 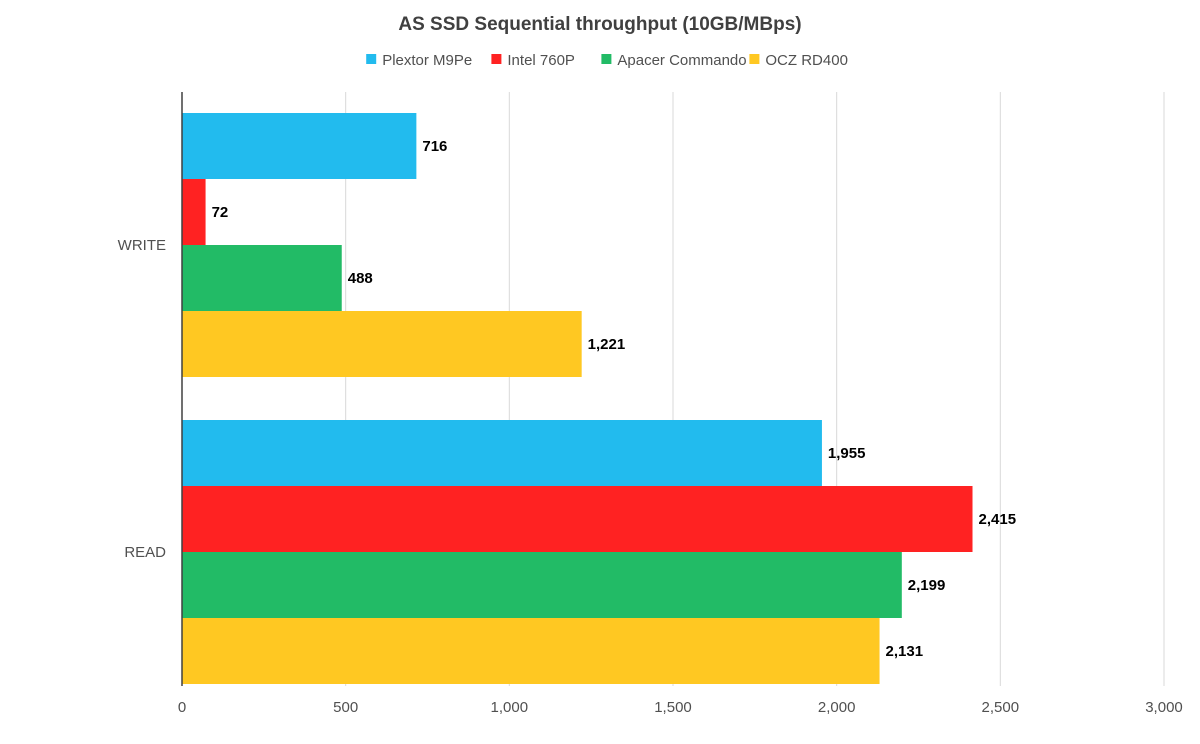 I want to click on bar-value-label: 72, so click(x=220, y=212).